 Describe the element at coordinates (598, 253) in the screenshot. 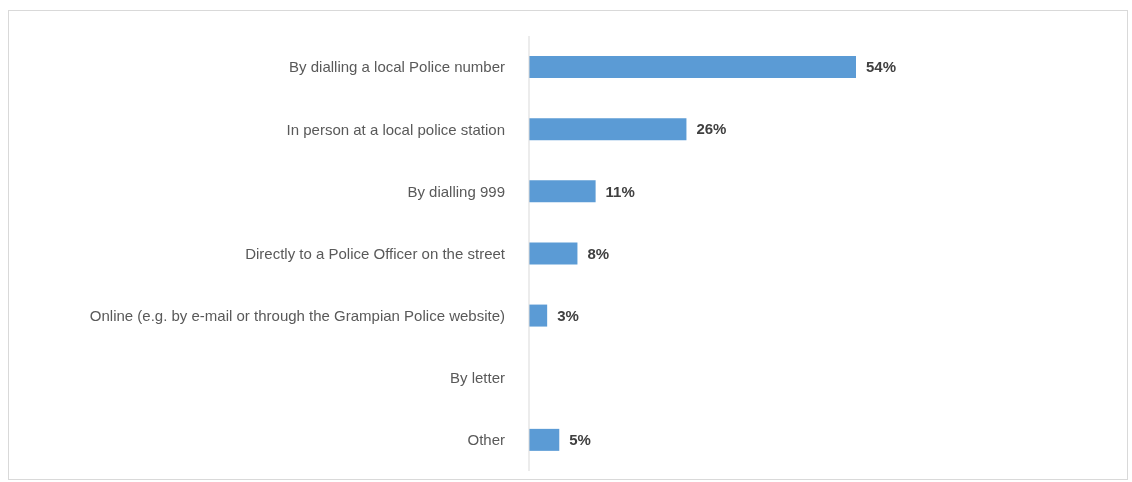

I see `data-label: 8%` at that location.